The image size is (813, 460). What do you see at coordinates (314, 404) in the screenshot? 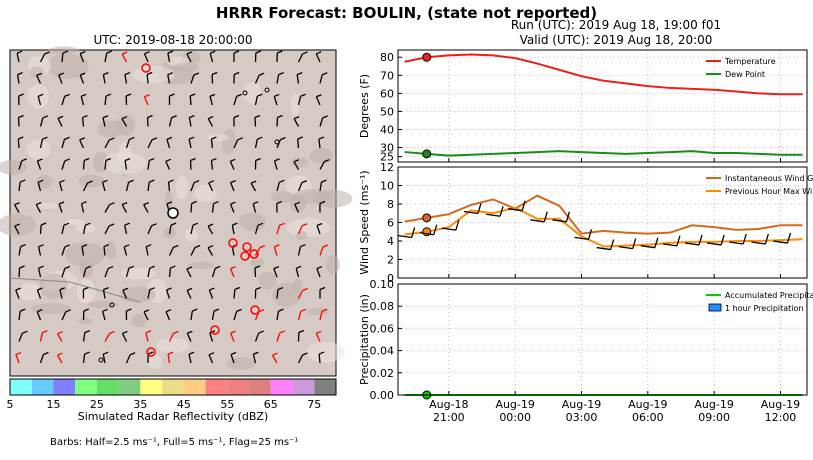
I see `colorbar-tick-label: 75` at bounding box center [314, 404].